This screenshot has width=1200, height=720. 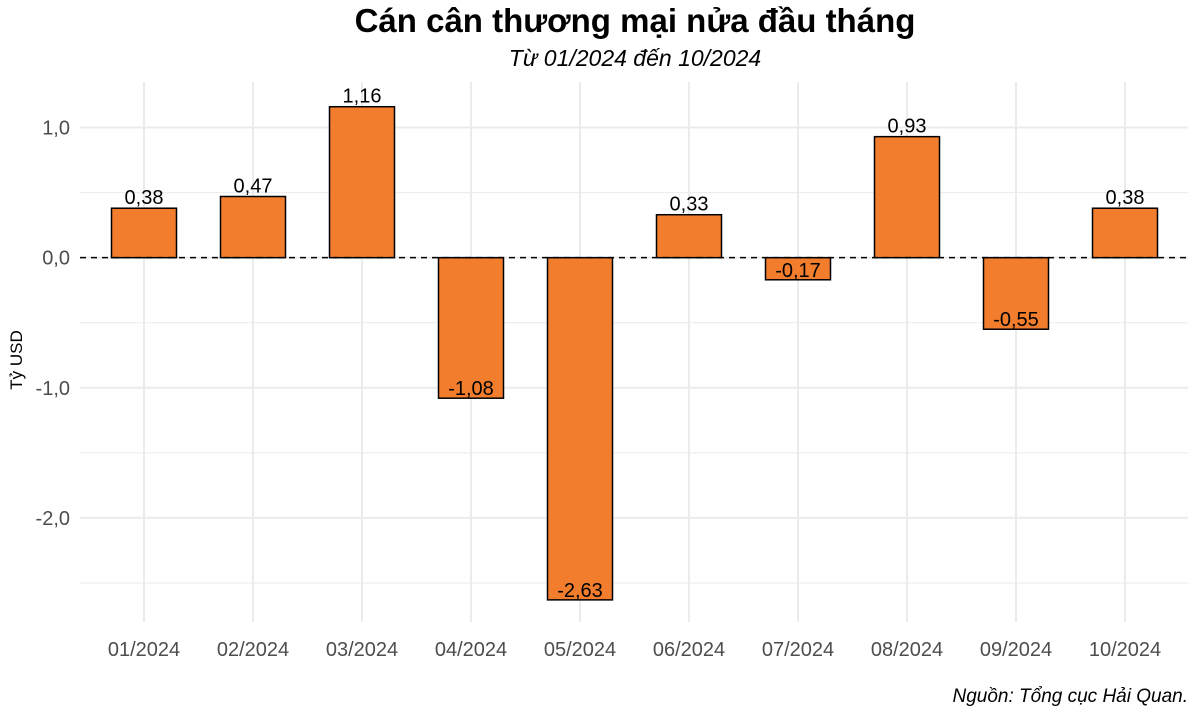 I want to click on data-label: -0,55, so click(x=1016, y=320).